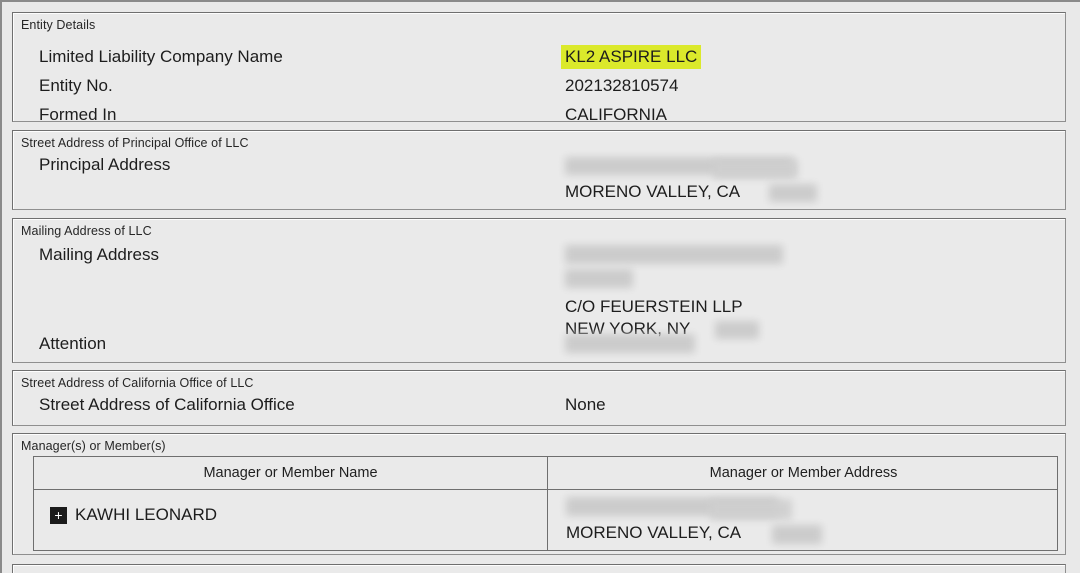 The height and width of the screenshot is (573, 1080). I want to click on section-title-entity-details: Entity Details, so click(58, 25).